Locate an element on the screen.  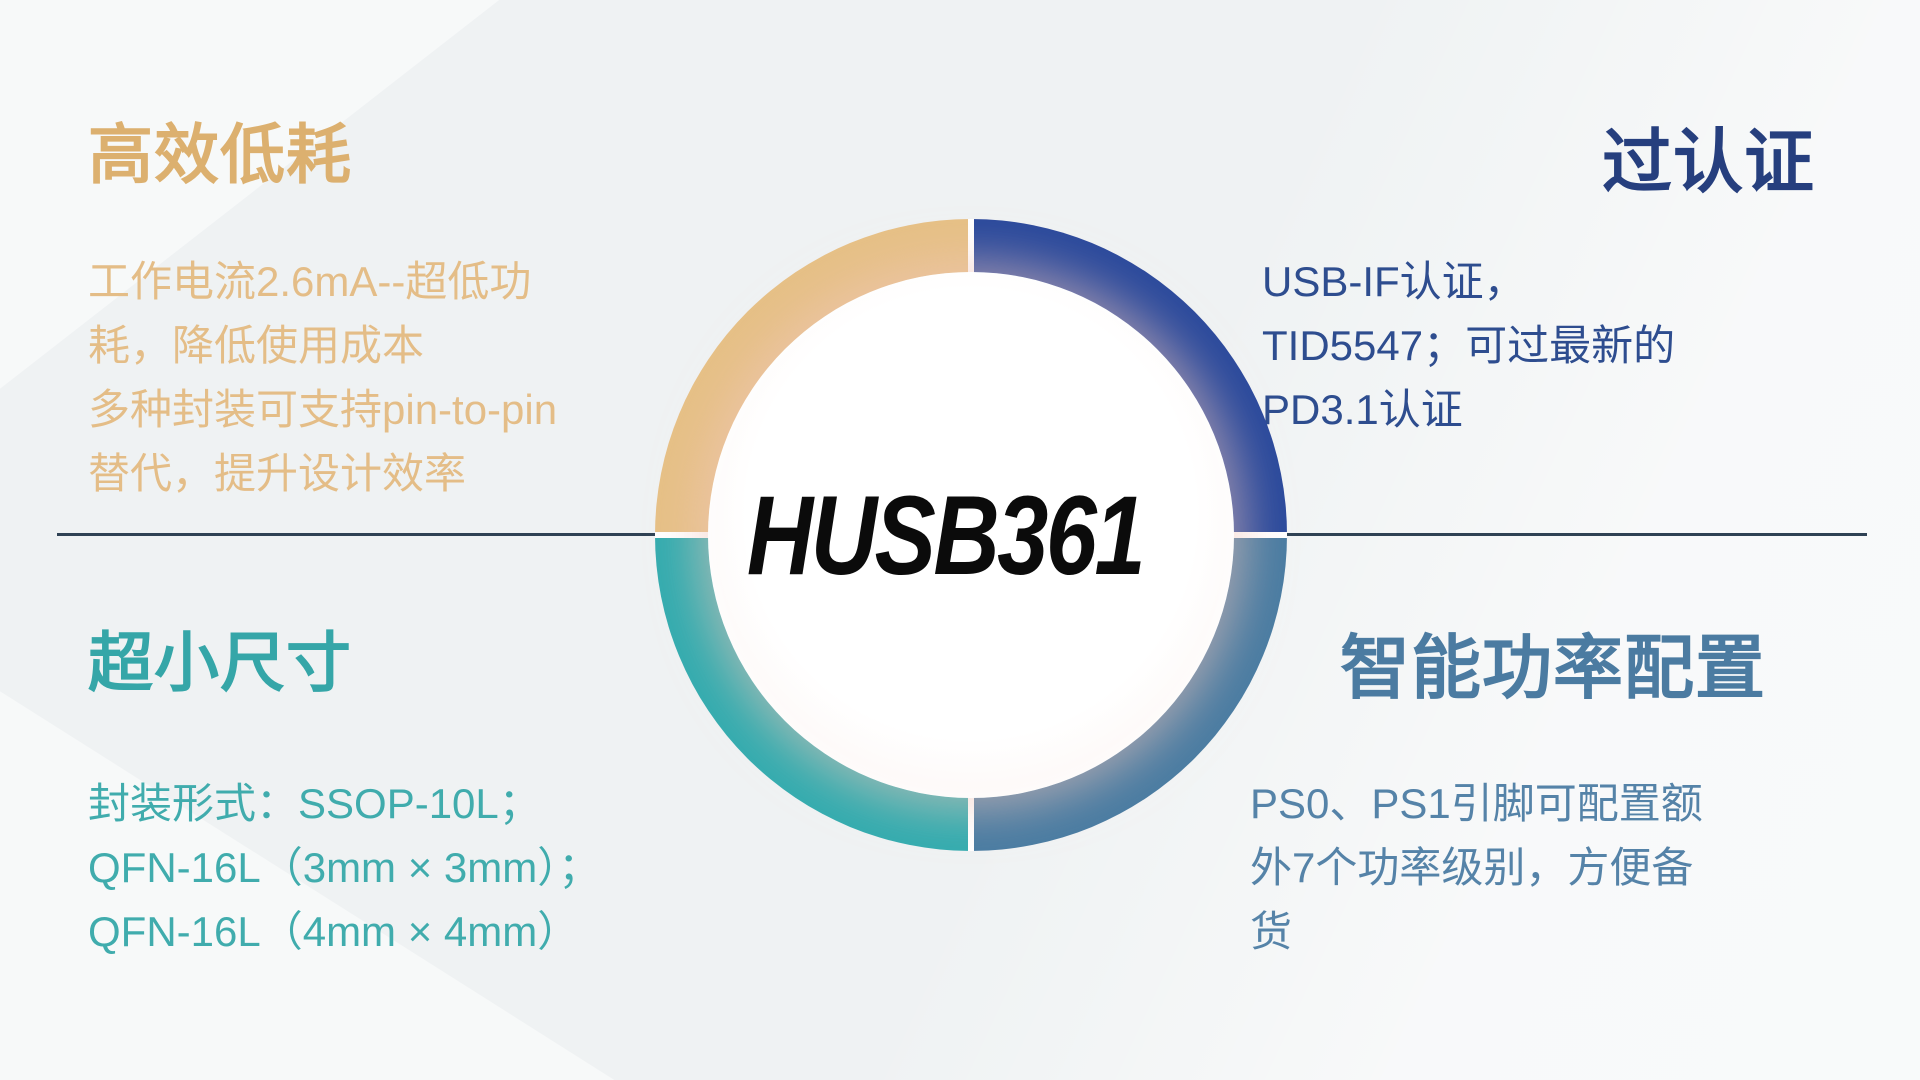
body-certified: USB-IF认证， TID5547；可过最新的 PD3.1认证 is located at coordinates (1468, 346).